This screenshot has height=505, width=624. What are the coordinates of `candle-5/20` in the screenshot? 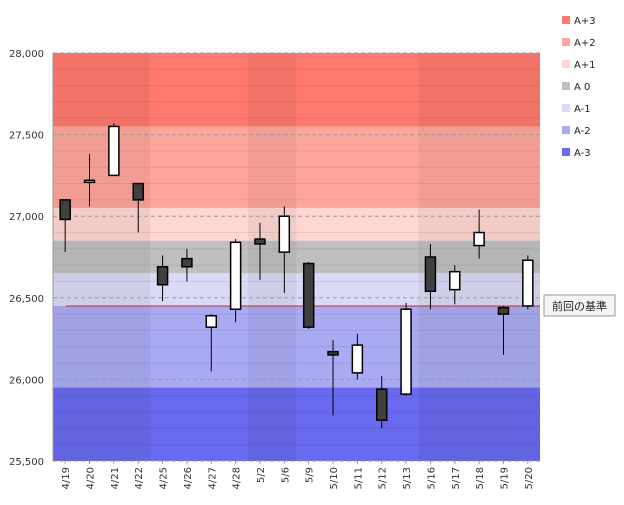 It's located at (528, 282).